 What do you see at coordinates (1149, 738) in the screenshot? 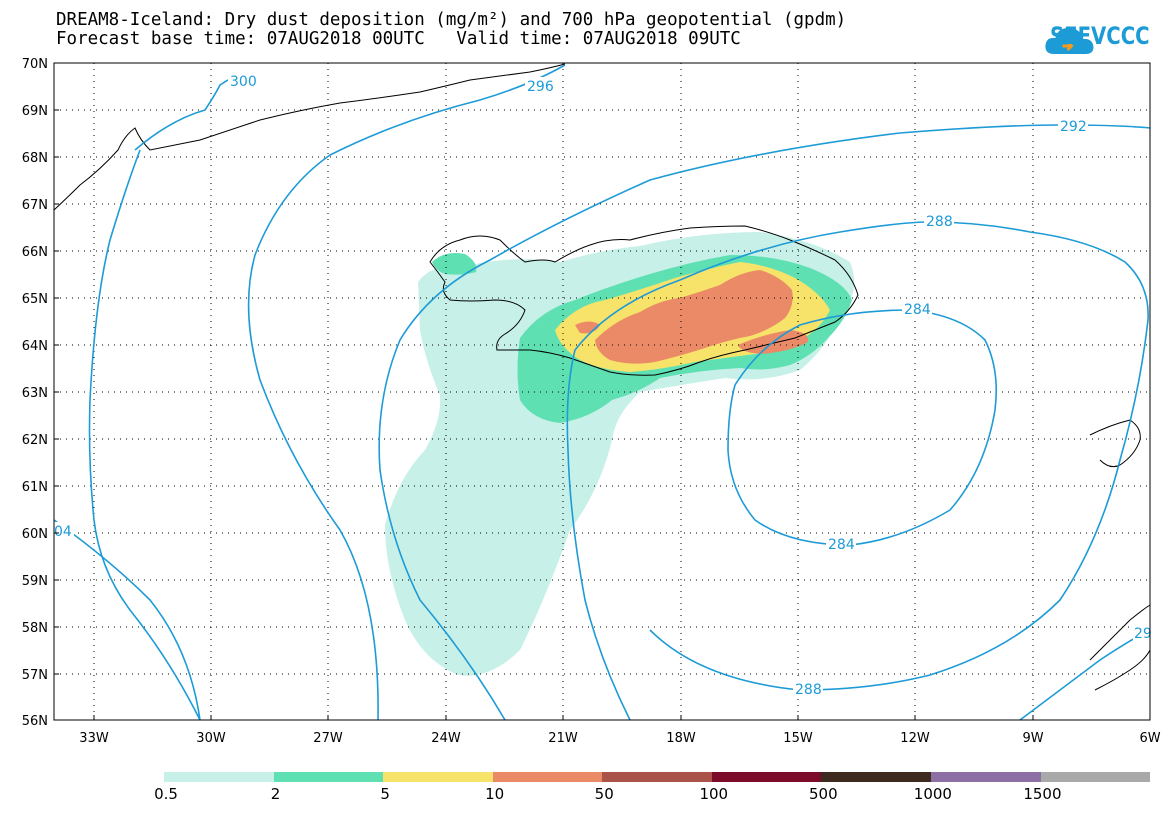
I see `lon-label: 6W` at bounding box center [1149, 738].